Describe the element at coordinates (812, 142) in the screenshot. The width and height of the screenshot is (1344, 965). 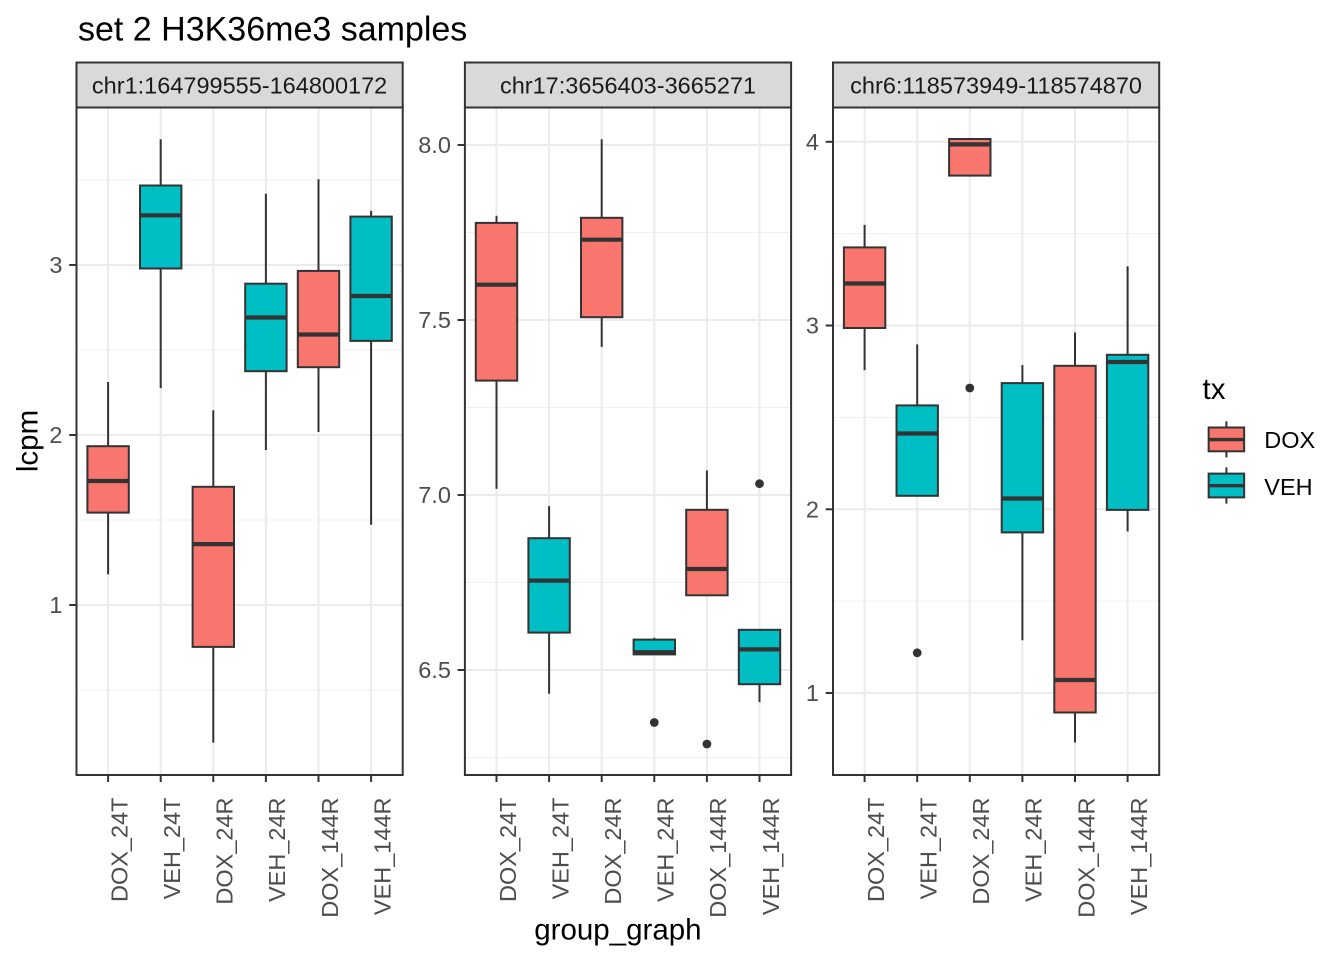
I see `svg-text: 4` at that location.